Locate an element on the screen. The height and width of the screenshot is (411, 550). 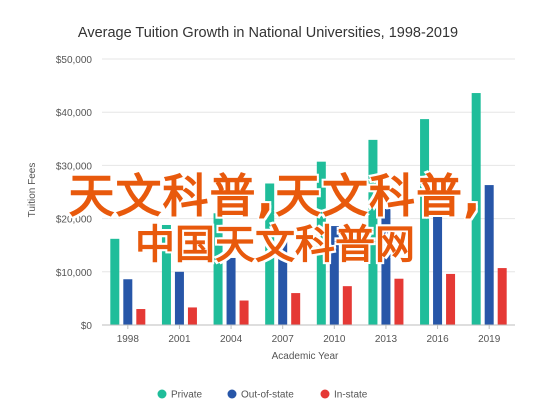
bar-in-state-2007 is located at coordinates (296, 309).